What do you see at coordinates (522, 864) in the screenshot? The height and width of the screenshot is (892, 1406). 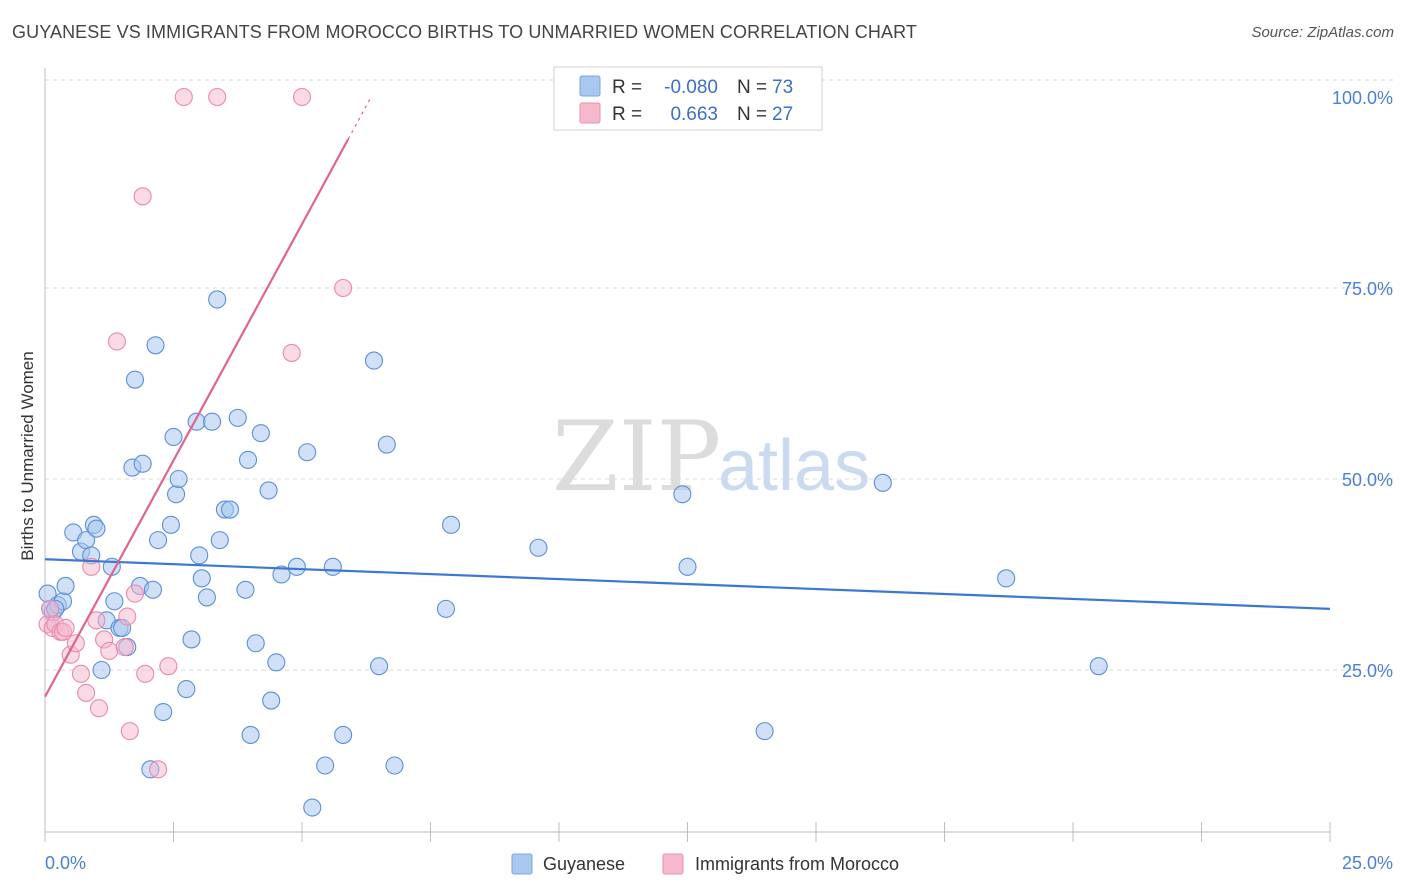 I see `bottom-legend-swatch-guyanese` at bounding box center [522, 864].